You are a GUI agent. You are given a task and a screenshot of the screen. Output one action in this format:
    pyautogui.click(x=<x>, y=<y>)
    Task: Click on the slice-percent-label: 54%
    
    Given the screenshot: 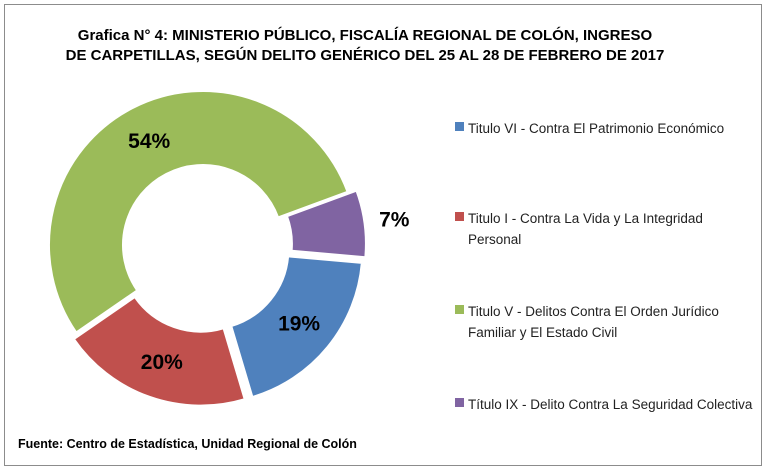 What is the action you would take?
    pyautogui.click(x=149, y=141)
    